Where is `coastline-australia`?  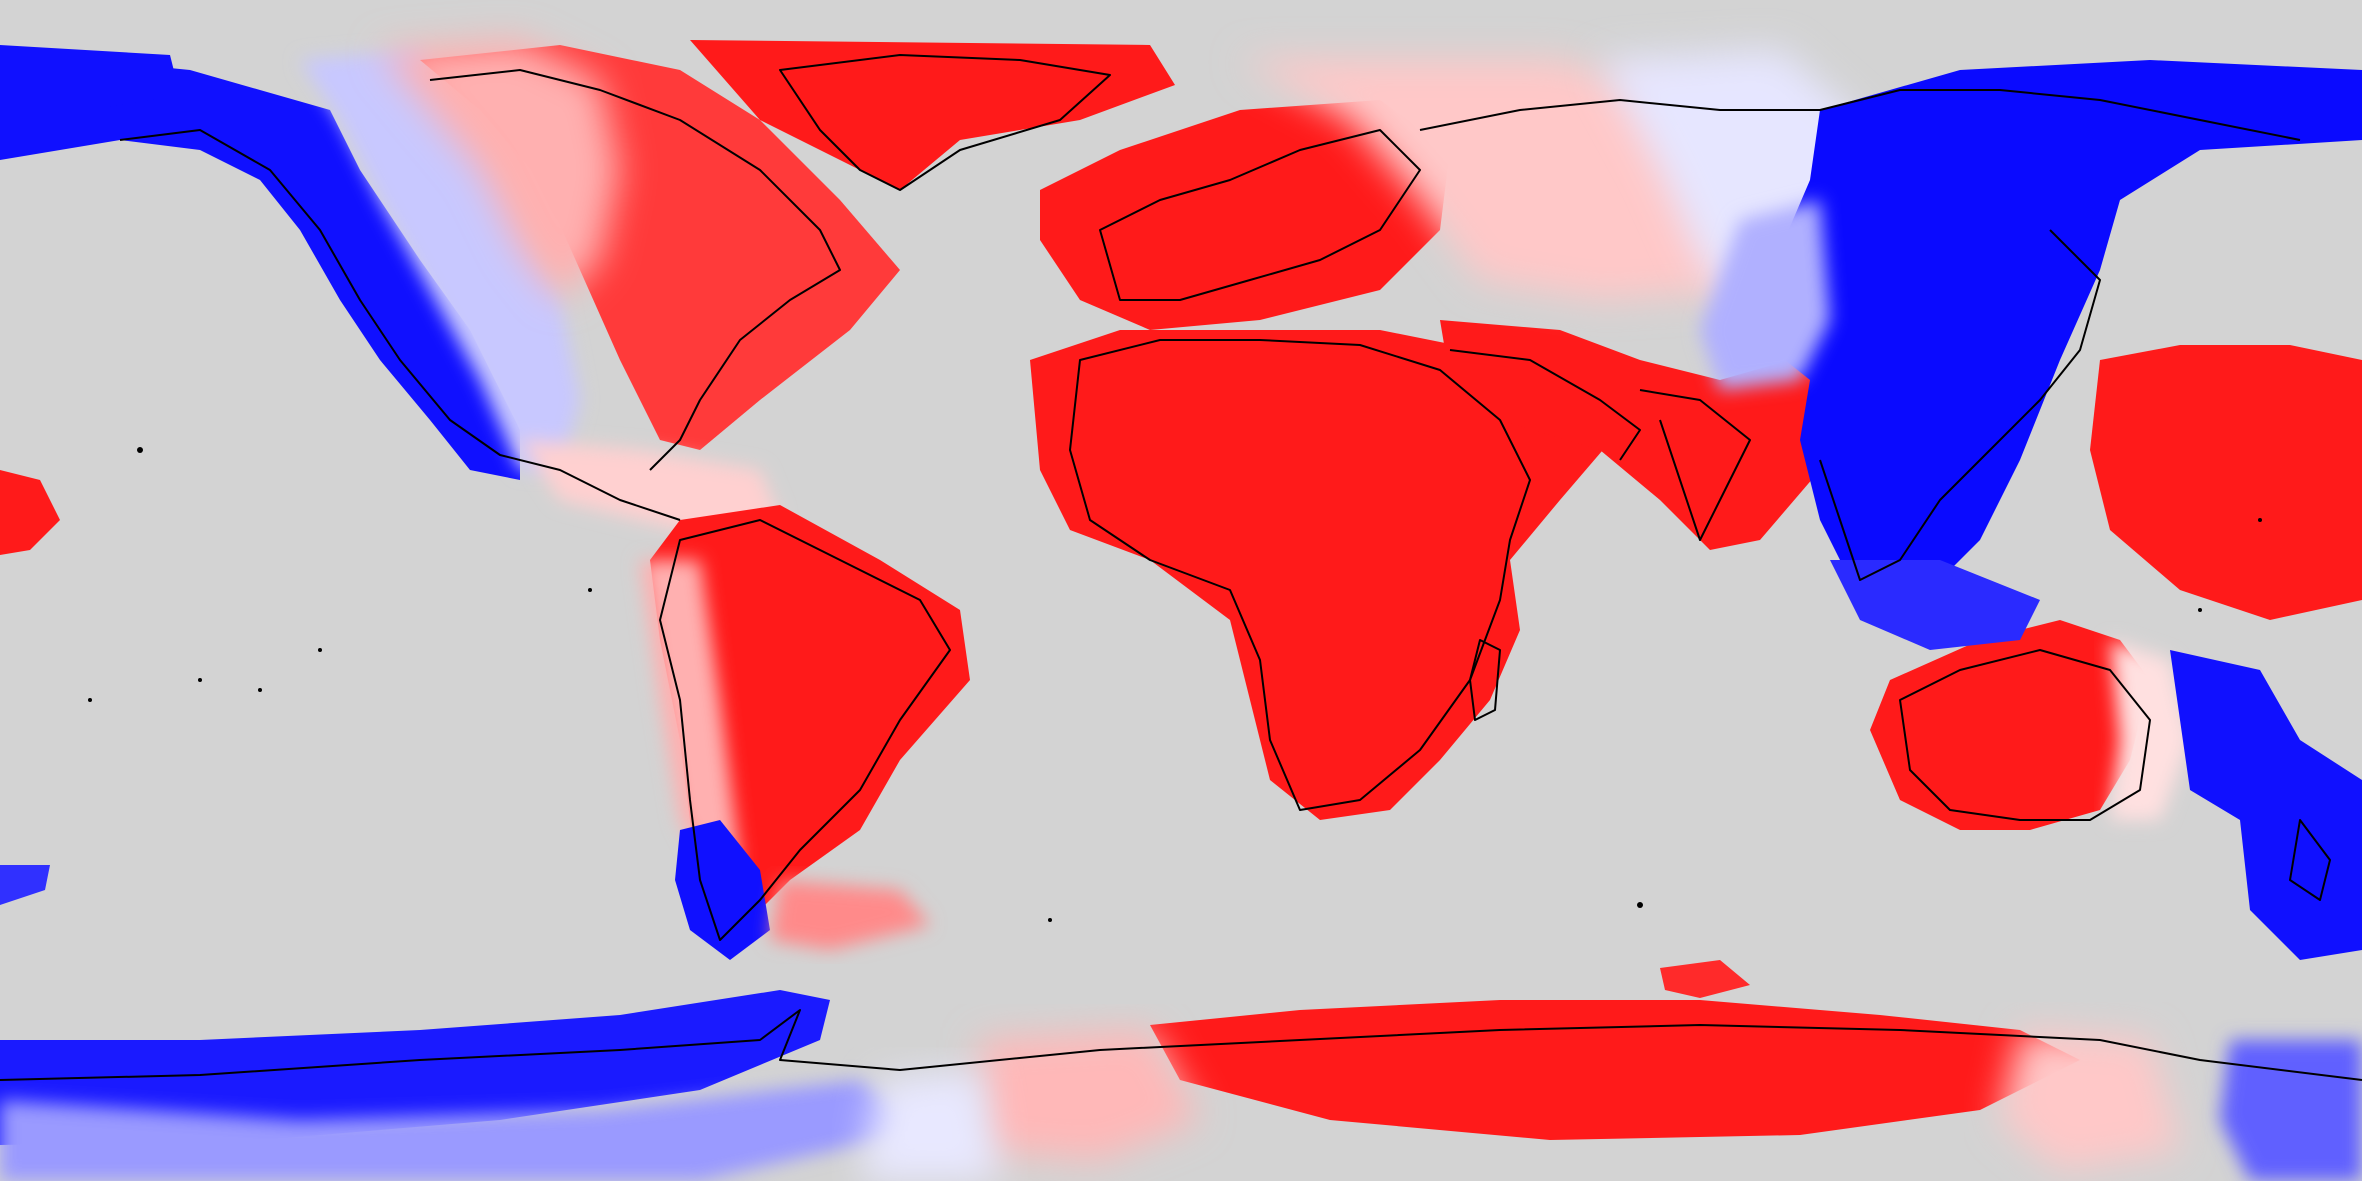 coastline-australia is located at coordinates (2025, 735).